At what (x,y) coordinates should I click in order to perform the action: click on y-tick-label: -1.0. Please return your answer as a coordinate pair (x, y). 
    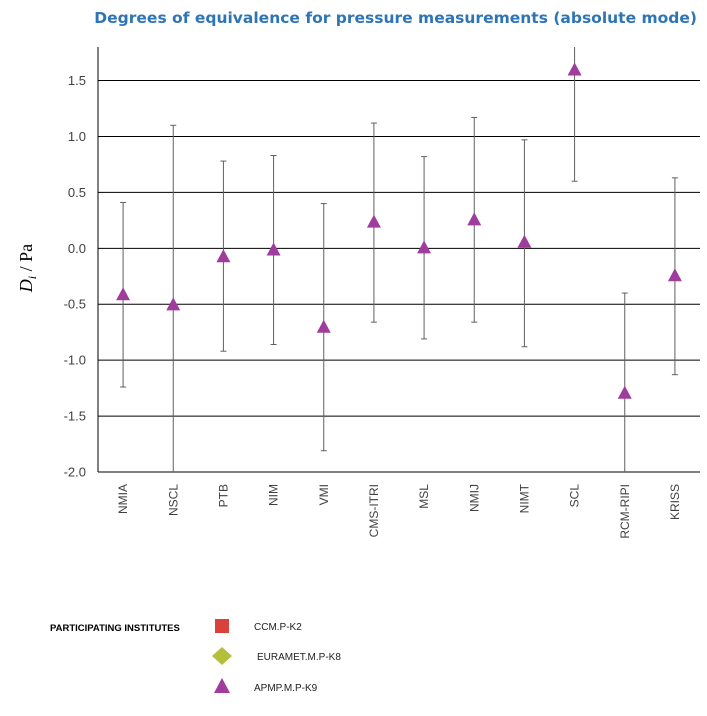
    Looking at the image, I should click on (75, 360).